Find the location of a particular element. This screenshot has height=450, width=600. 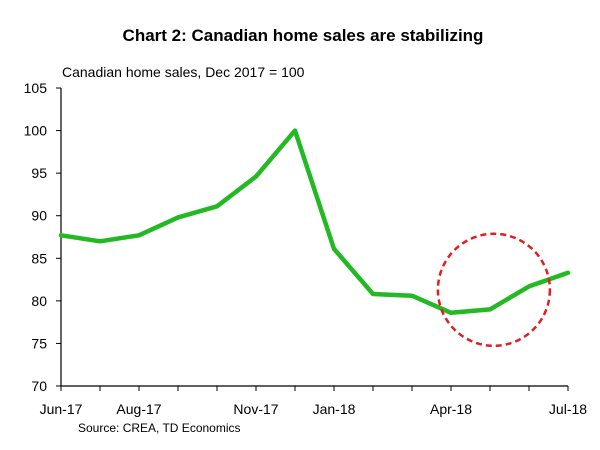

x-tick-label-Aug-17: Aug-17 is located at coordinates (138, 409).